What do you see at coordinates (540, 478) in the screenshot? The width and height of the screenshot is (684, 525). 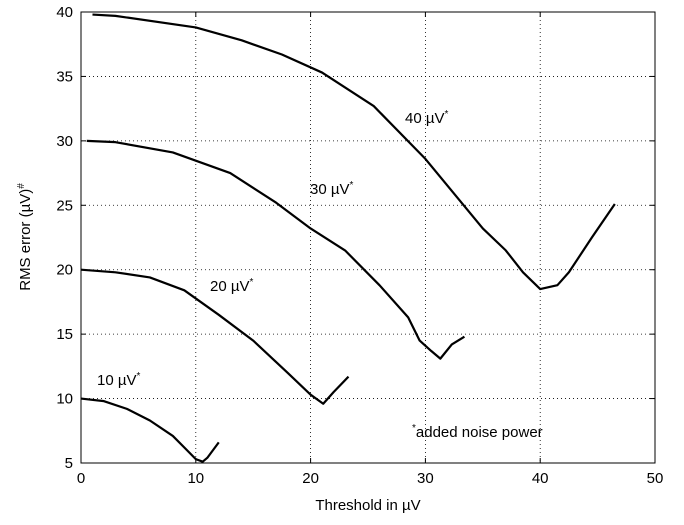 I see `x-tick-label: 40` at bounding box center [540, 478].